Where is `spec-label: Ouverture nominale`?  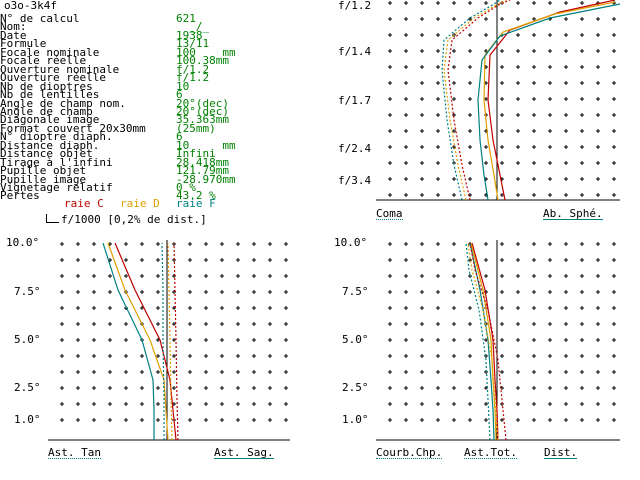
spec-label: Ouverture nominale is located at coordinates (60, 69).